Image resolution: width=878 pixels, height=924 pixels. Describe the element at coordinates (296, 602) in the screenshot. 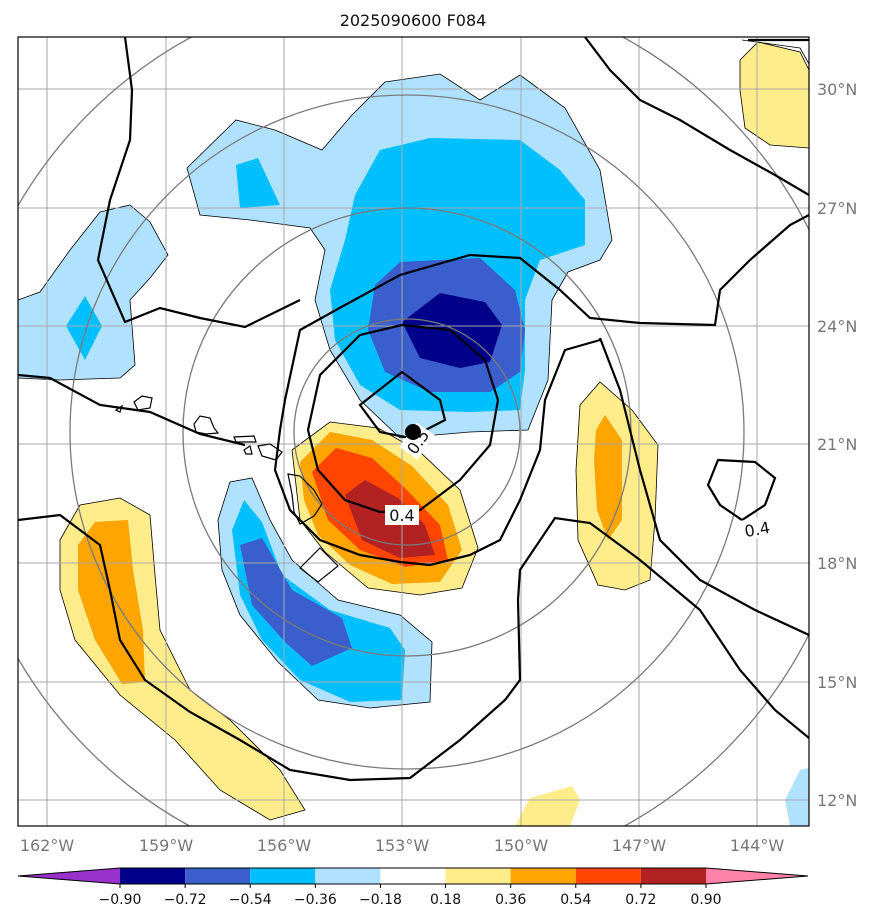

I see `neg-strong-south` at that location.